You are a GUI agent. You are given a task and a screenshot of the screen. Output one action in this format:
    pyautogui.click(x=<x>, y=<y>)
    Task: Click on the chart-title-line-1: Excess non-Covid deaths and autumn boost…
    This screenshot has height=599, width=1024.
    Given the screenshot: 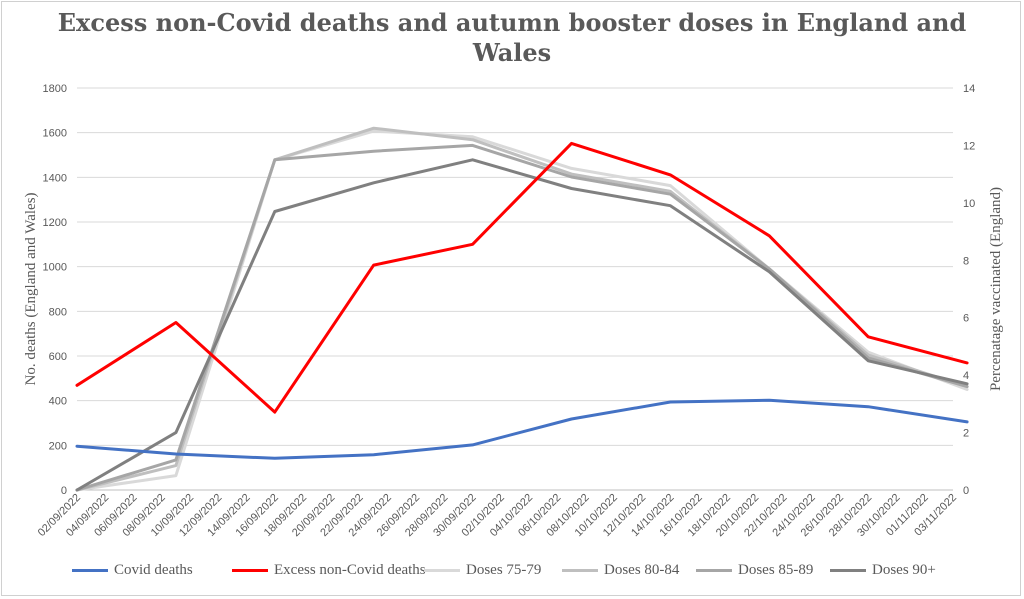 What is the action you would take?
    pyautogui.click(x=512, y=22)
    